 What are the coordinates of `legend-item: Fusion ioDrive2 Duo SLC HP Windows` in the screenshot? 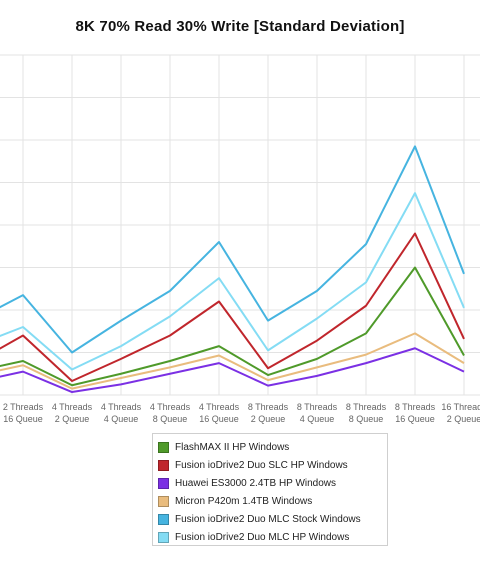 It's located at (272, 465).